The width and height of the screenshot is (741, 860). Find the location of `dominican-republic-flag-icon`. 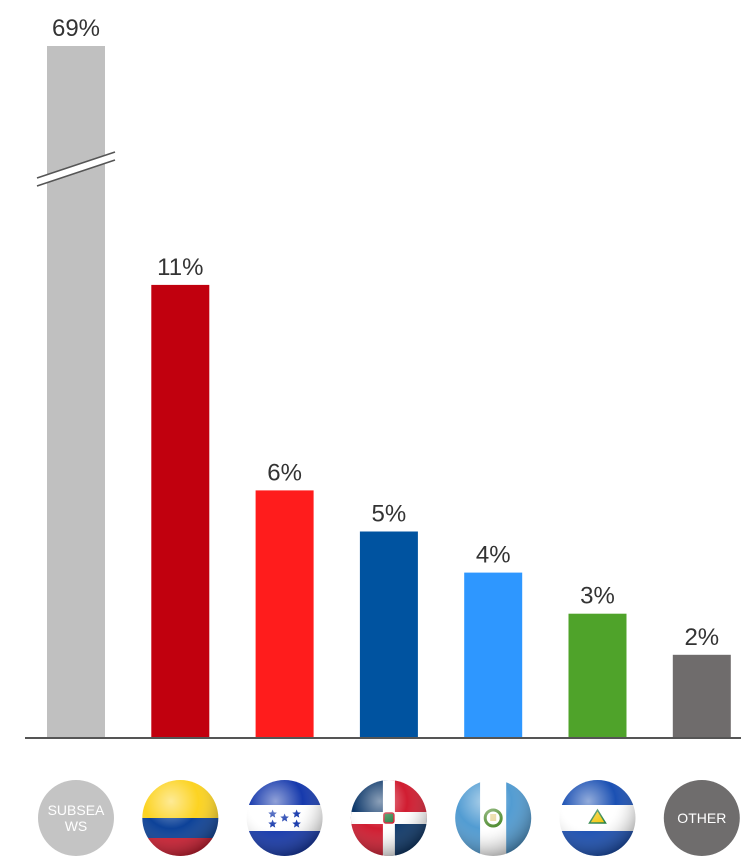

dominican-republic-flag-icon is located at coordinates (388, 818).